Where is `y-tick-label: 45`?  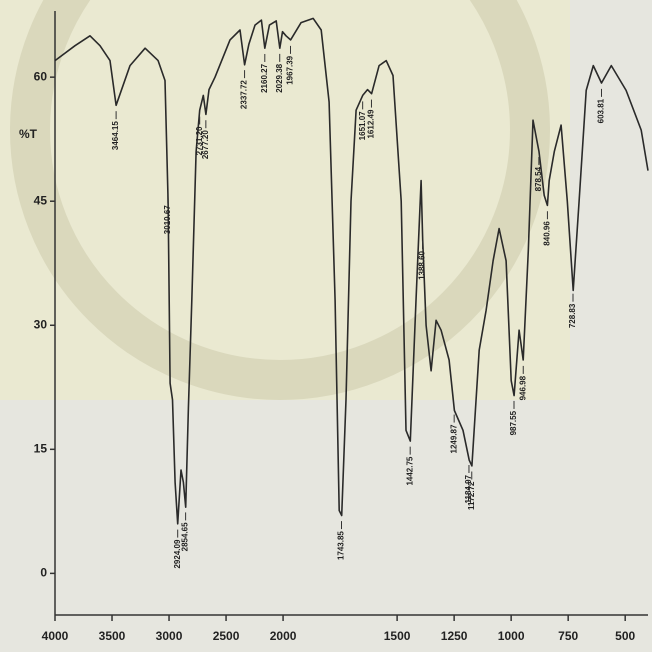
y-tick-label: 45 is located at coordinates (41, 200).